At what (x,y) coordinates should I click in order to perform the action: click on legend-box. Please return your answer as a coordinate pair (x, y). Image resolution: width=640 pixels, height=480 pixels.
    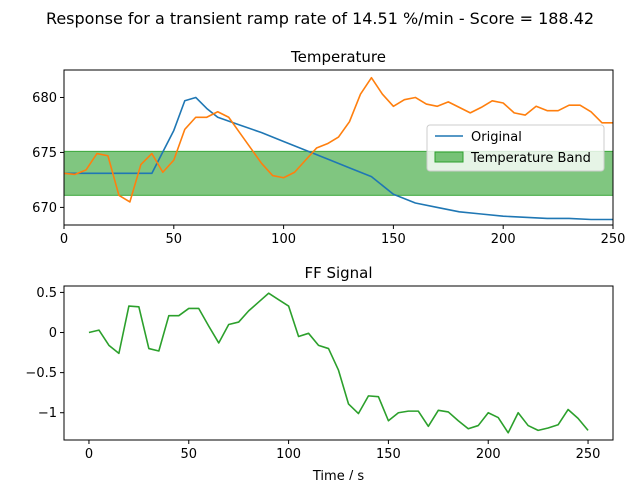
    Looking at the image, I should click on (515, 148).